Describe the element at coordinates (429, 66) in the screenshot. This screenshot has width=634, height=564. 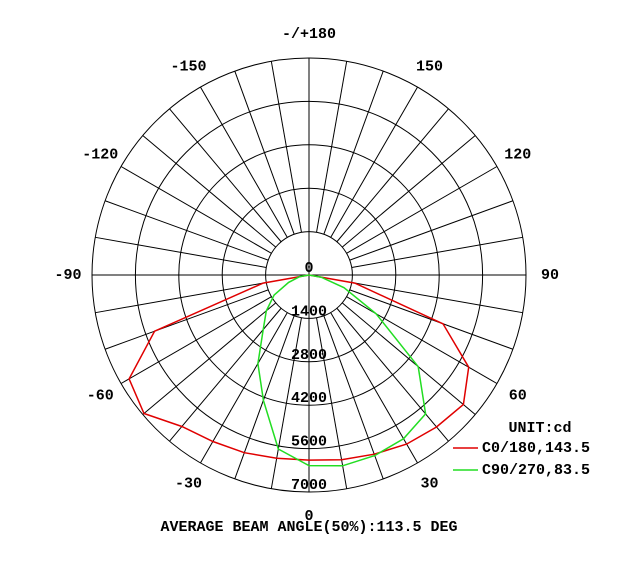
I see `angle-label: 150` at that location.